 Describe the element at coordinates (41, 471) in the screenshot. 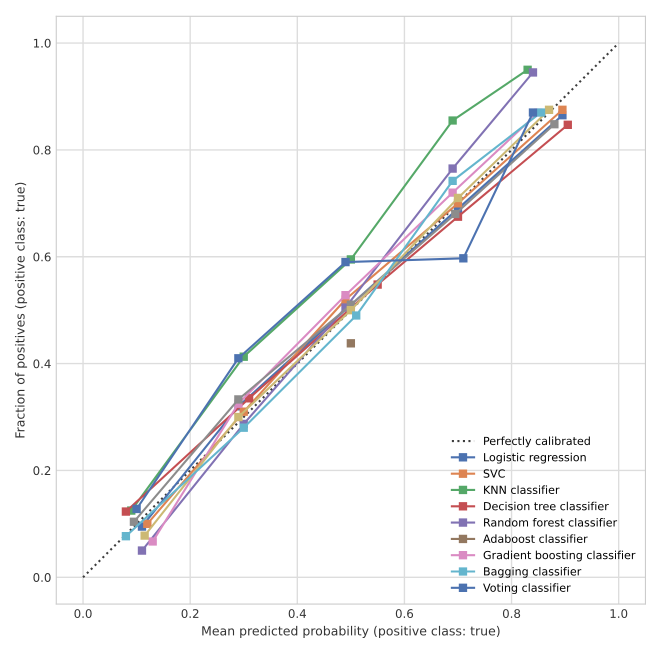

I see `y-tick-label: 0.2` at that location.